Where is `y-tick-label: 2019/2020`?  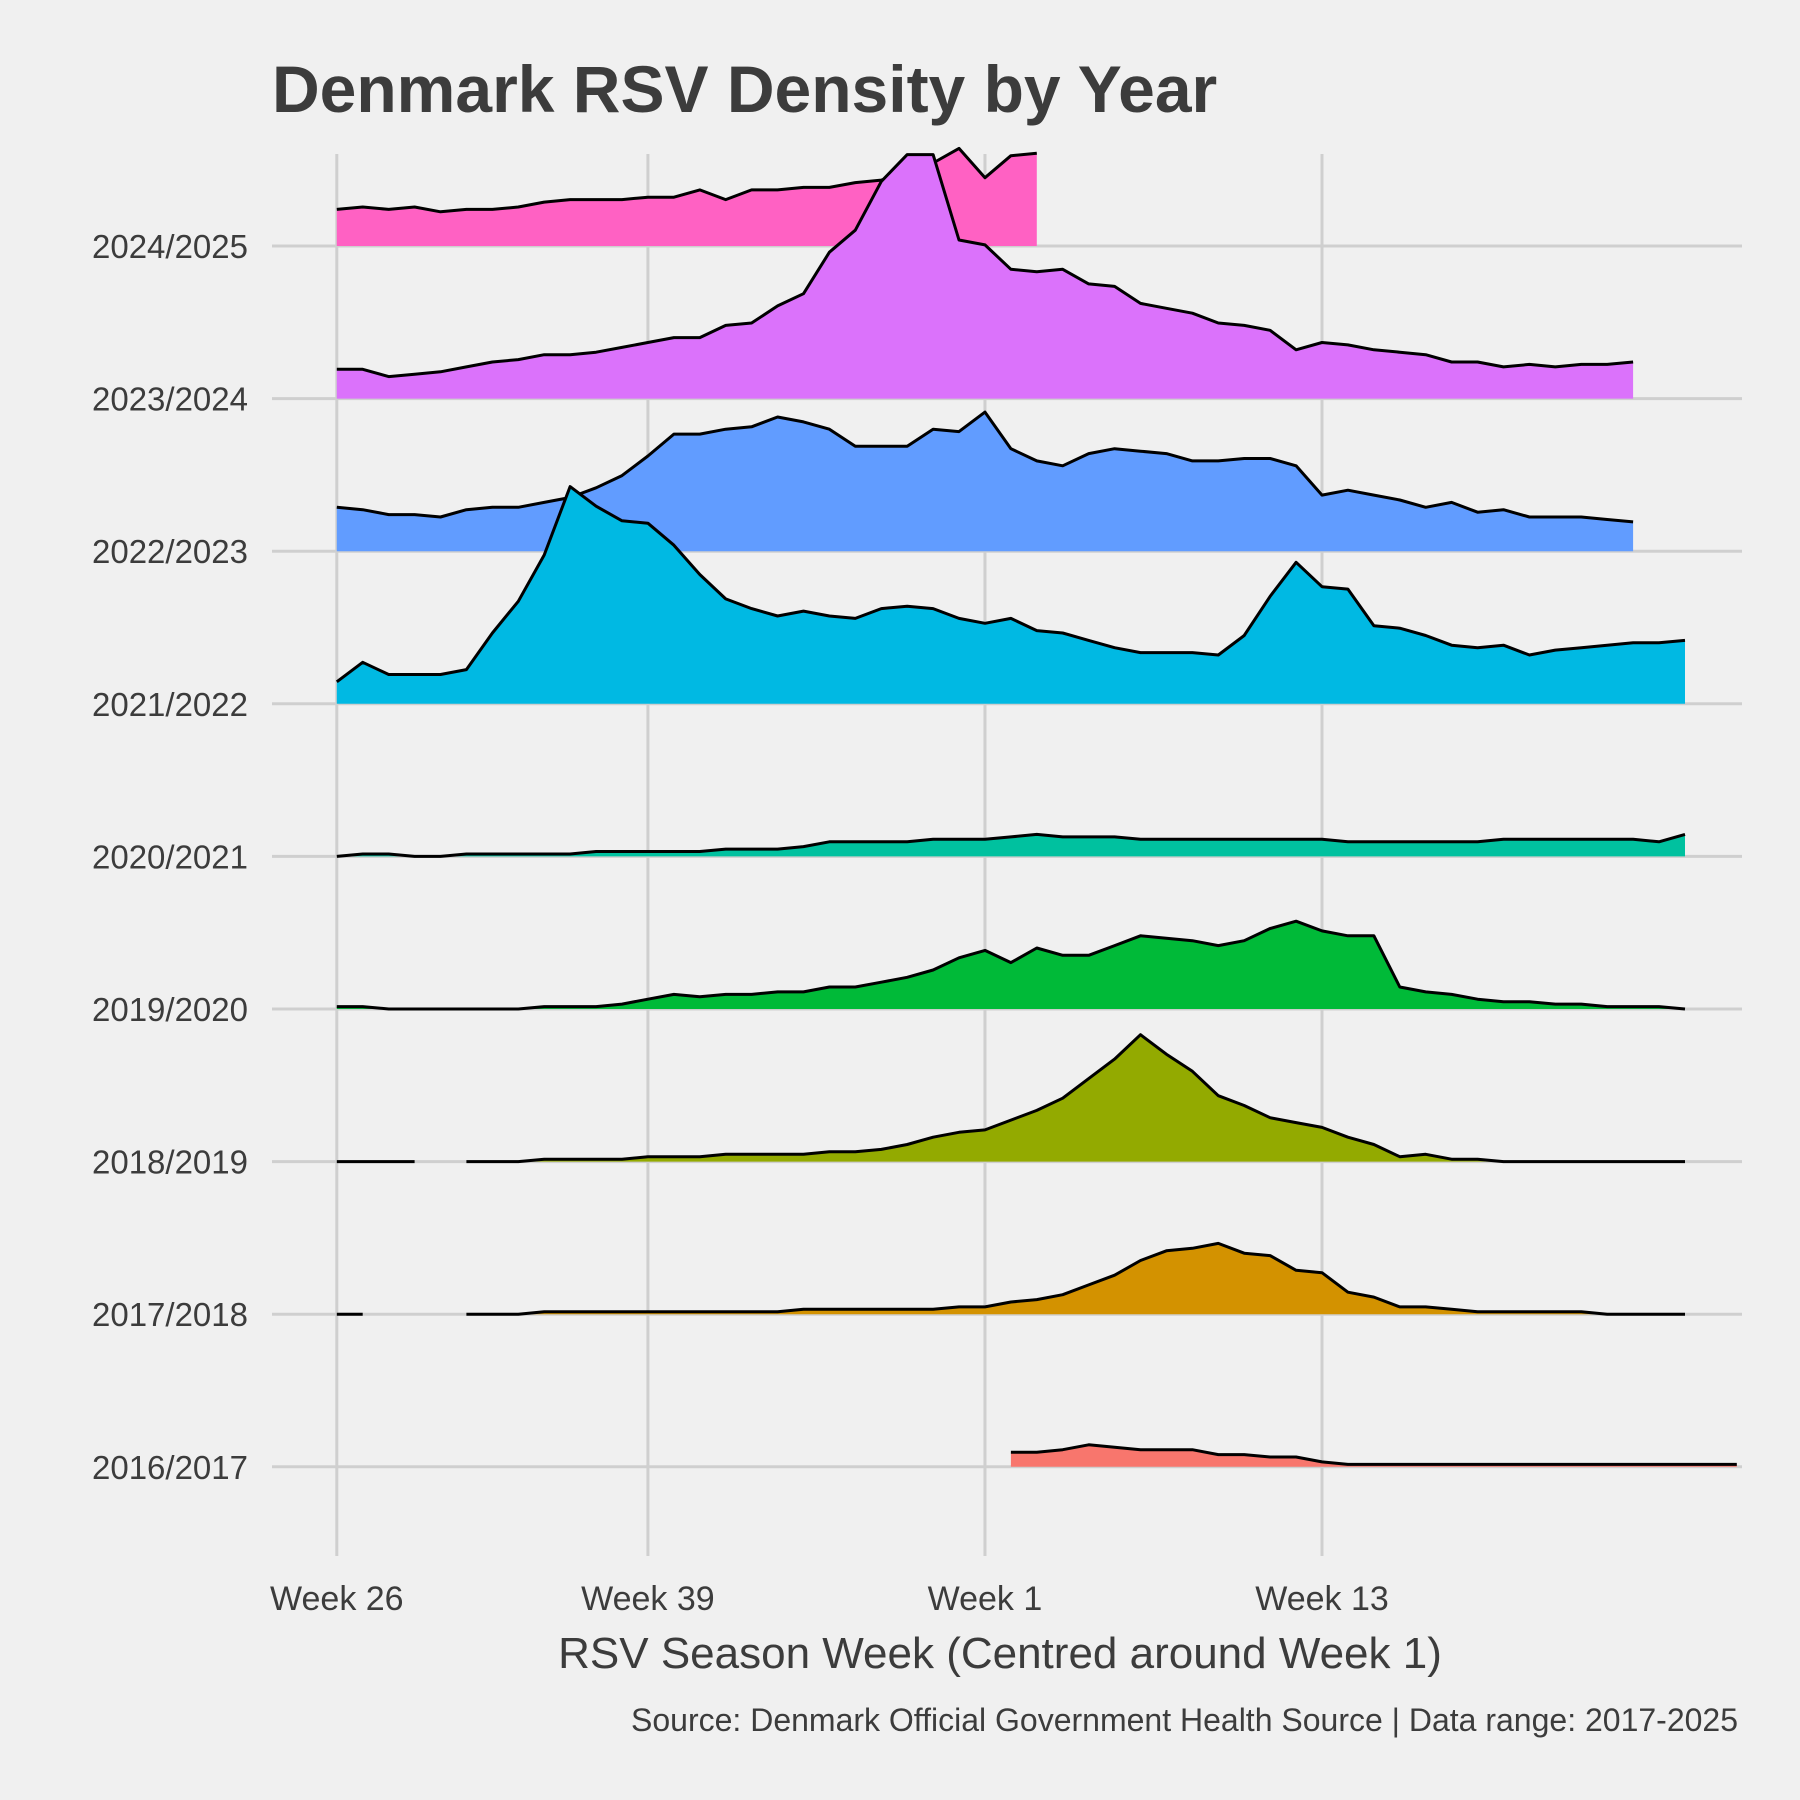
y-tick-label: 2019/2020 is located at coordinates (170, 1009).